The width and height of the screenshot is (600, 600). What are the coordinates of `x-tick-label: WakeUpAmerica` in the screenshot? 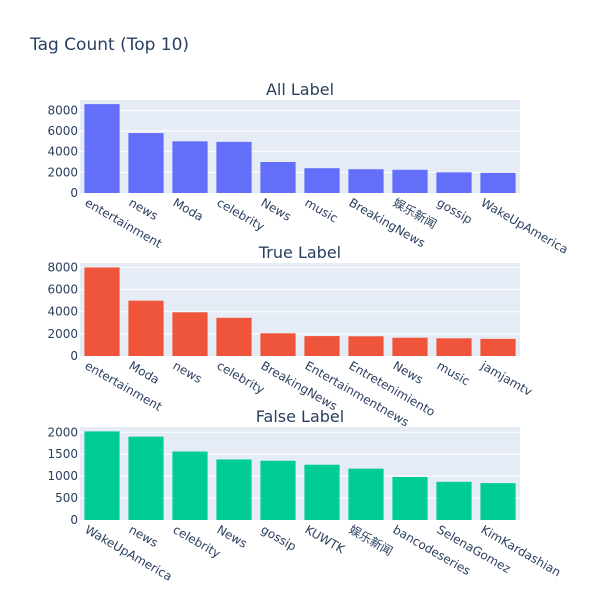 It's located at (525, 225).